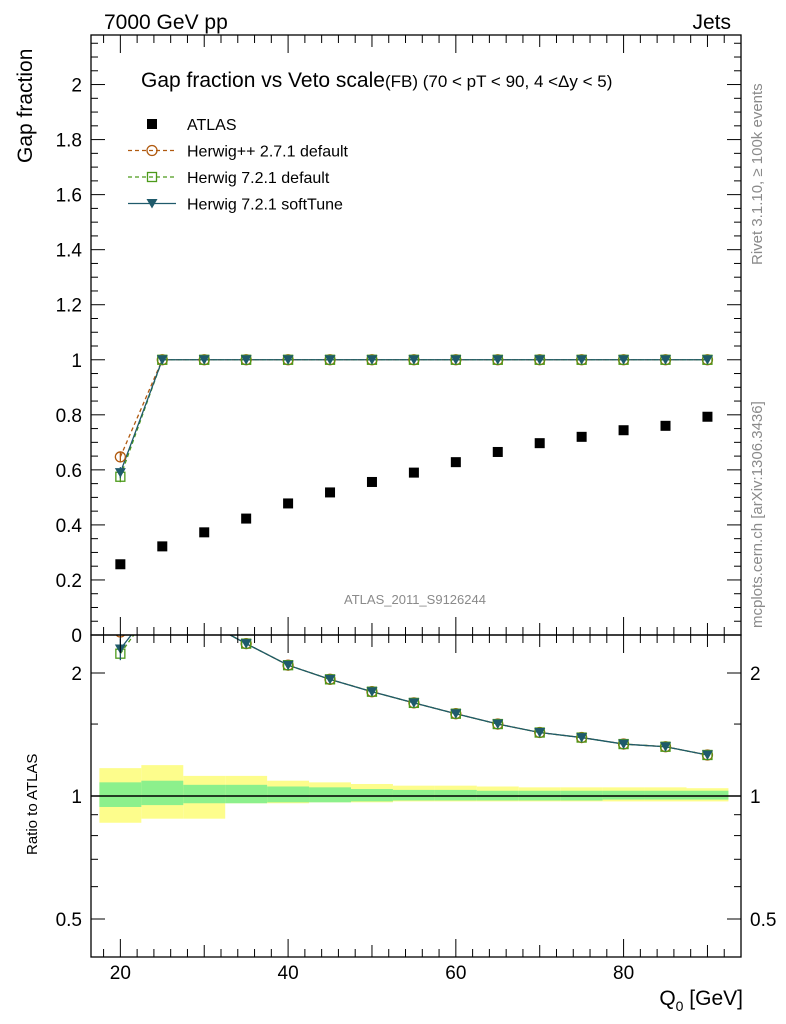 The height and width of the screenshot is (1024, 786). What do you see at coordinates (69, 196) in the screenshot?
I see `main-y-tick-label: 1.6` at bounding box center [69, 196].